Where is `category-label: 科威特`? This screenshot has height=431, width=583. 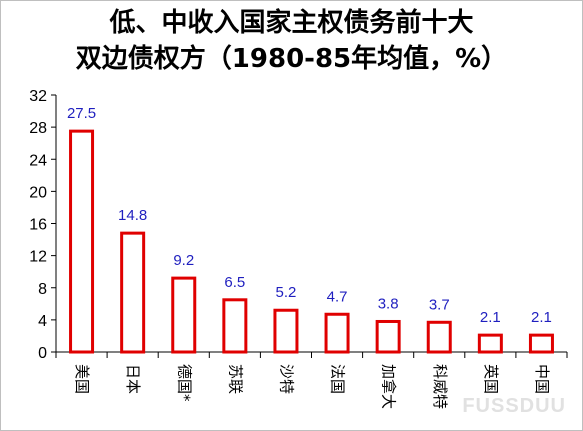 category-label: 科威特 is located at coordinates (440, 386).